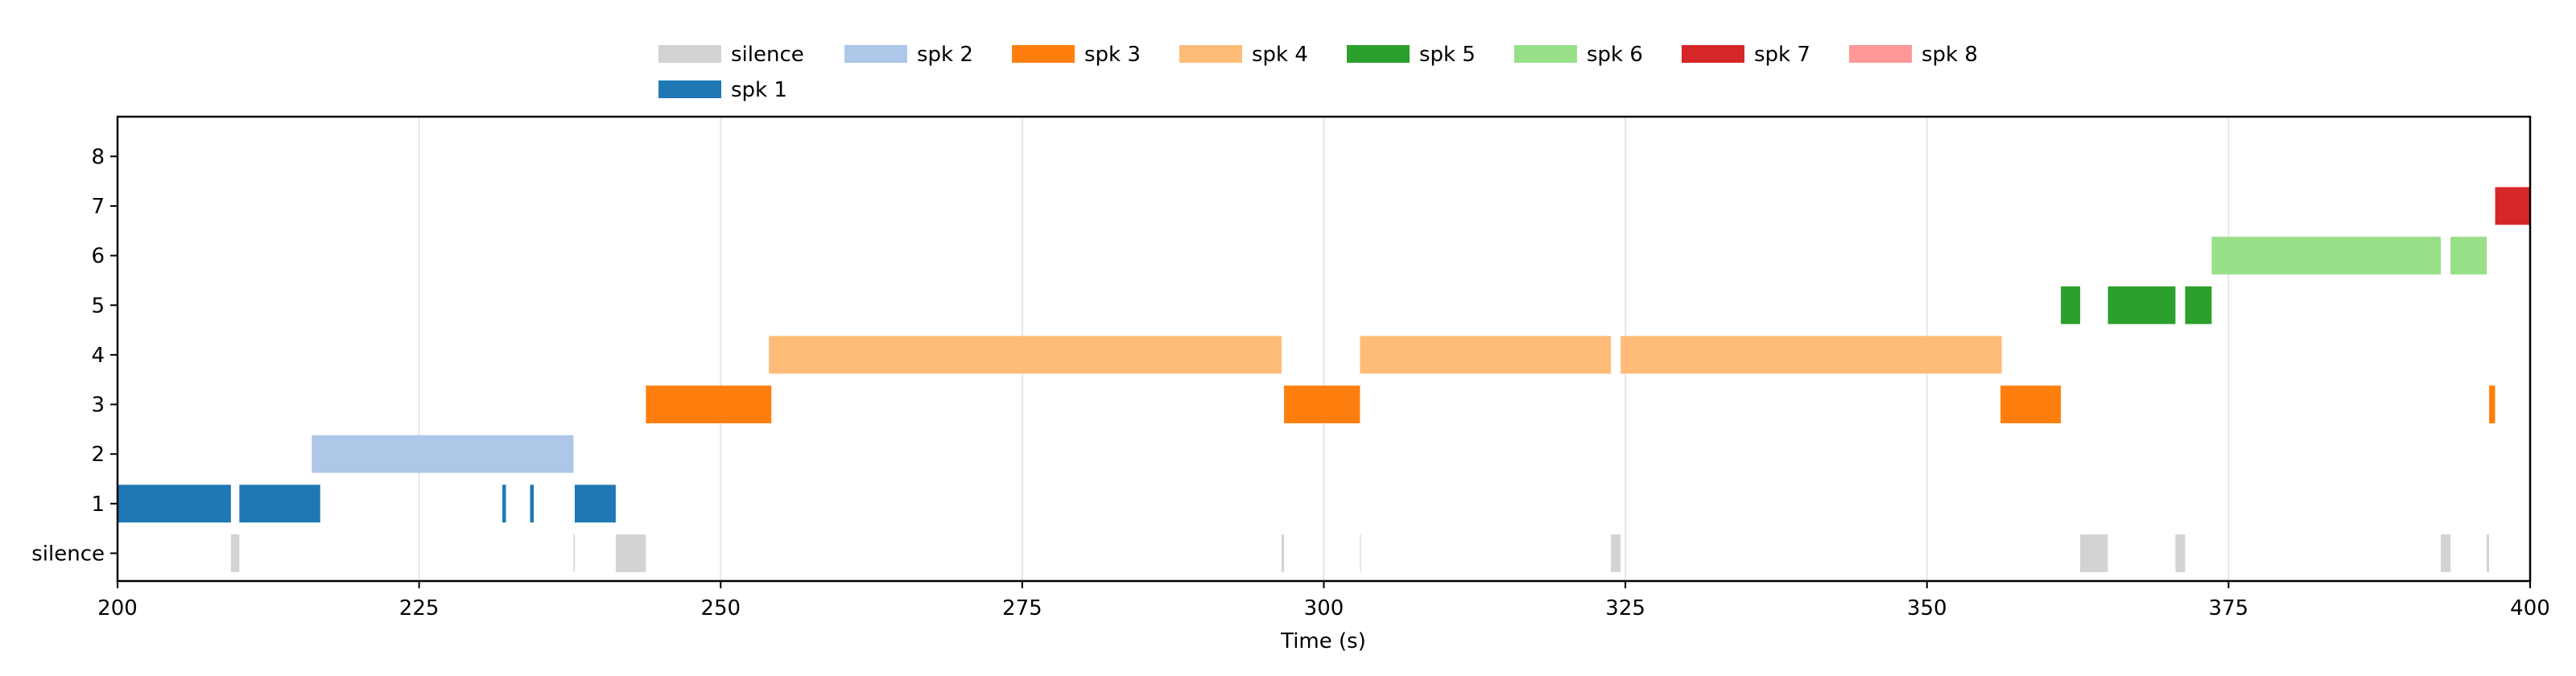 The image size is (2576, 676). Describe the element at coordinates (1782, 55) in the screenshot. I see `legend-label: spk 7` at that location.